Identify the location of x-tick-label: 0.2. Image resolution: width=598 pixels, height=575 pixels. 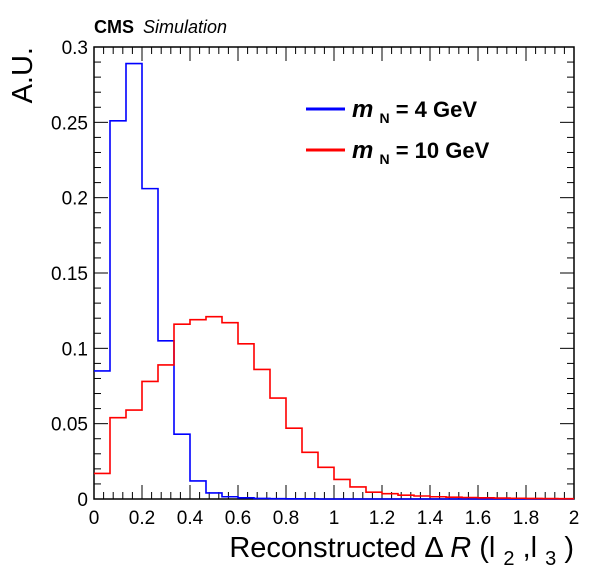
(142, 518).